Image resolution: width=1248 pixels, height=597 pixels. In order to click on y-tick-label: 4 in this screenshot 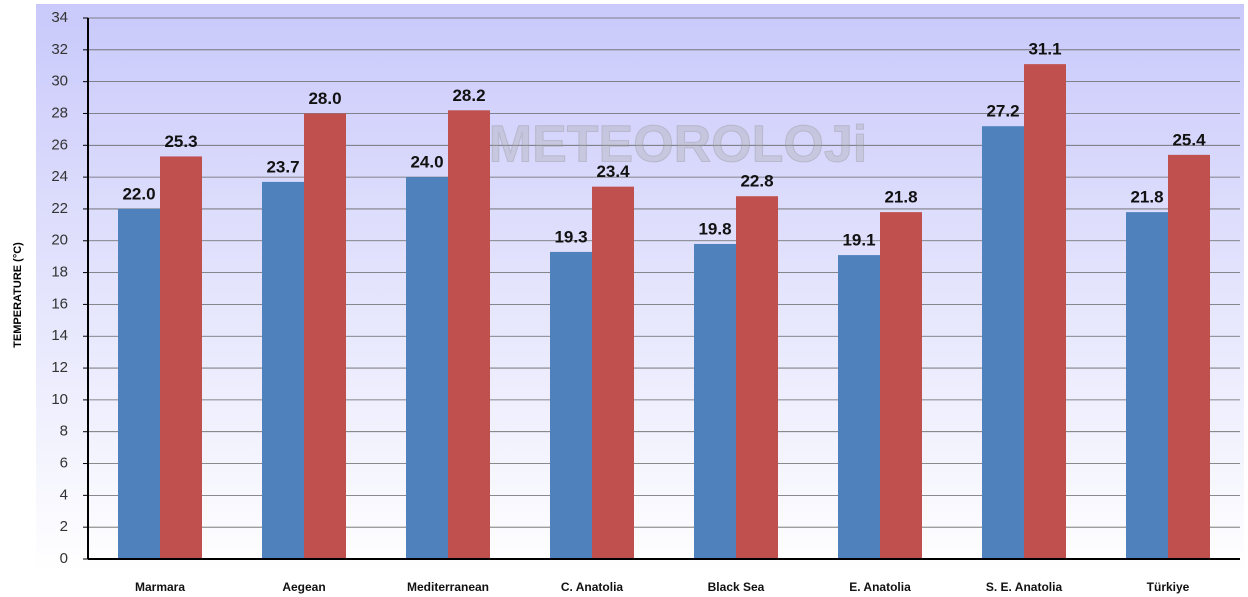, I will do `click(64, 494)`.